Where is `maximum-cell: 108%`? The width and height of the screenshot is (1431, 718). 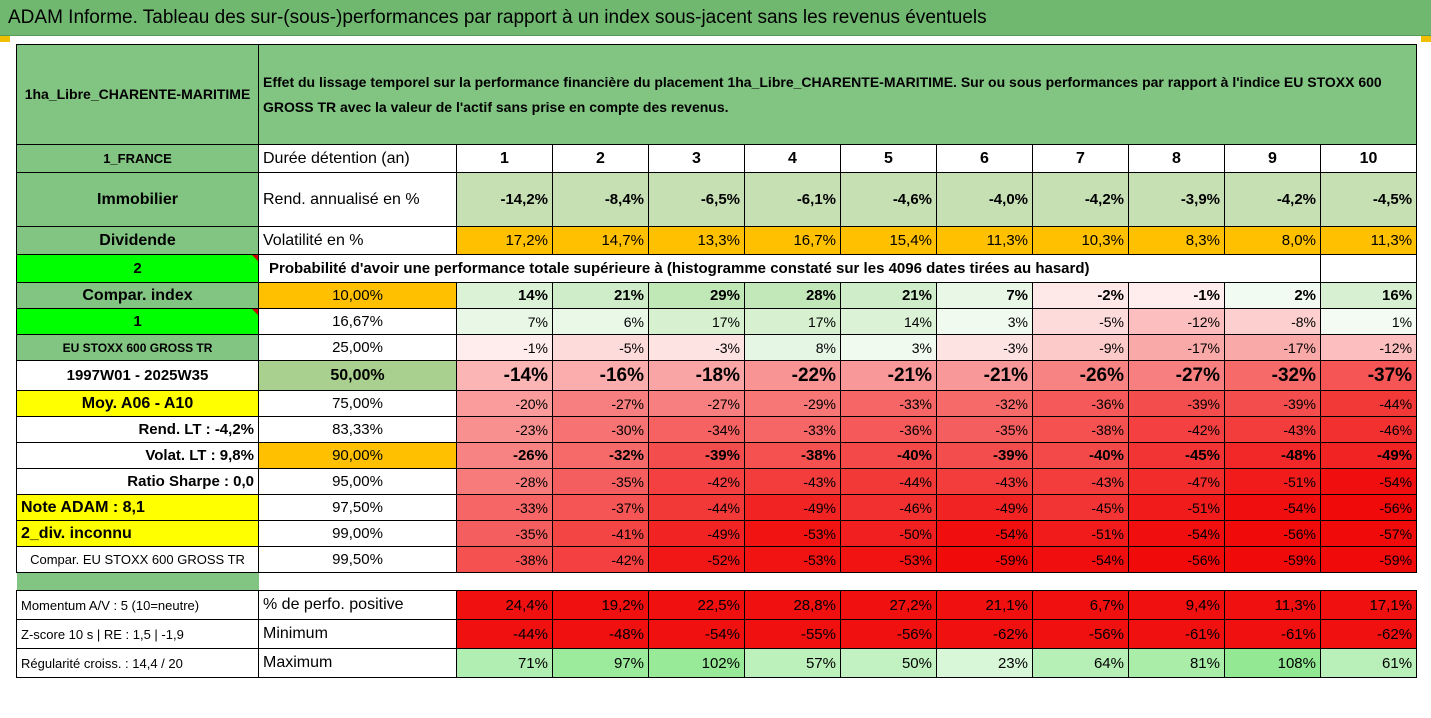
maximum-cell: 108% is located at coordinates (1272, 663).